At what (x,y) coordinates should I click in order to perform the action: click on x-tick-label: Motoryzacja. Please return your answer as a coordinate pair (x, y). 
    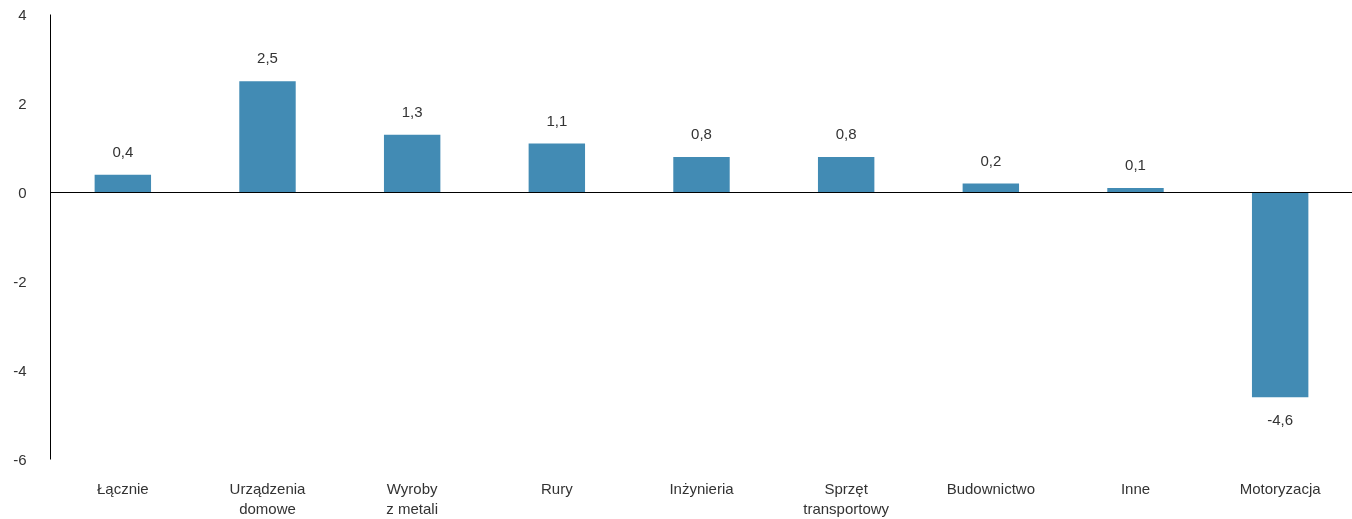
    Looking at the image, I should click on (1280, 488).